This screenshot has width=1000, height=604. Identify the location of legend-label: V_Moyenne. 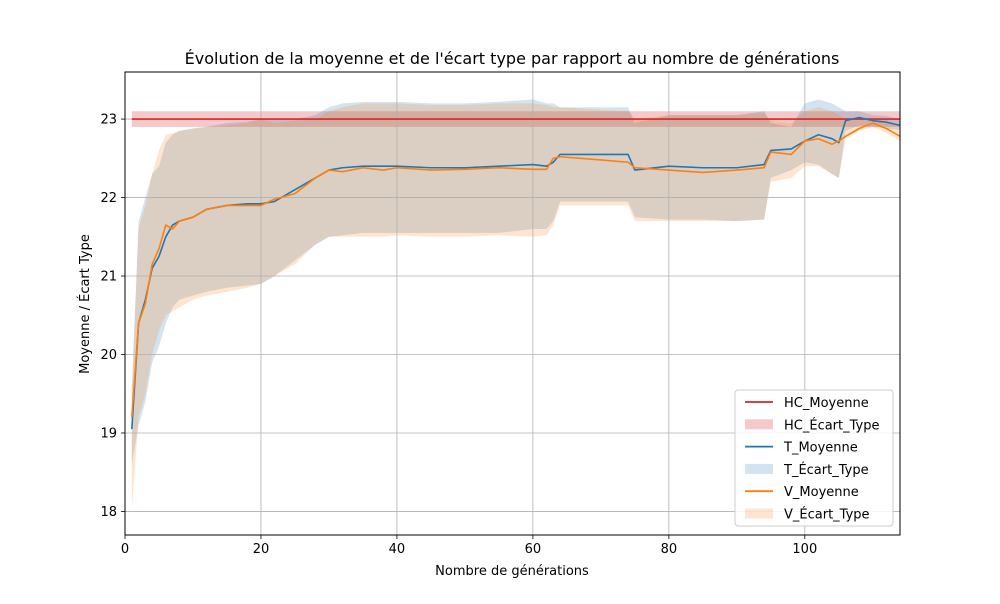
(821, 492).